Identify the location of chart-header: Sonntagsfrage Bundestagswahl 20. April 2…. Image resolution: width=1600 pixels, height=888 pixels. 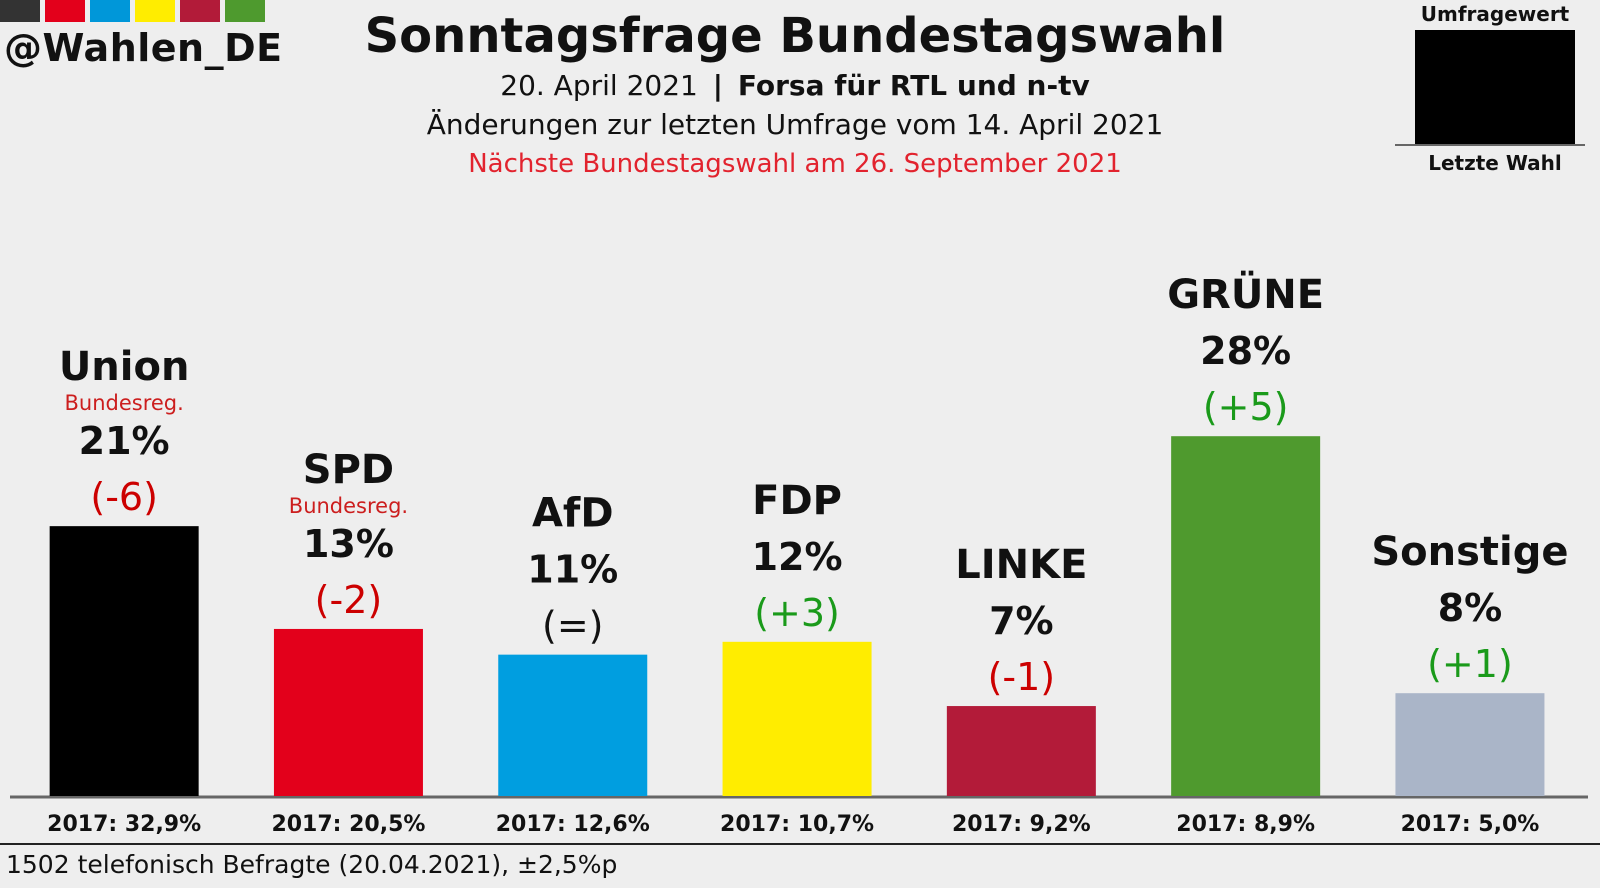
(795, 92).